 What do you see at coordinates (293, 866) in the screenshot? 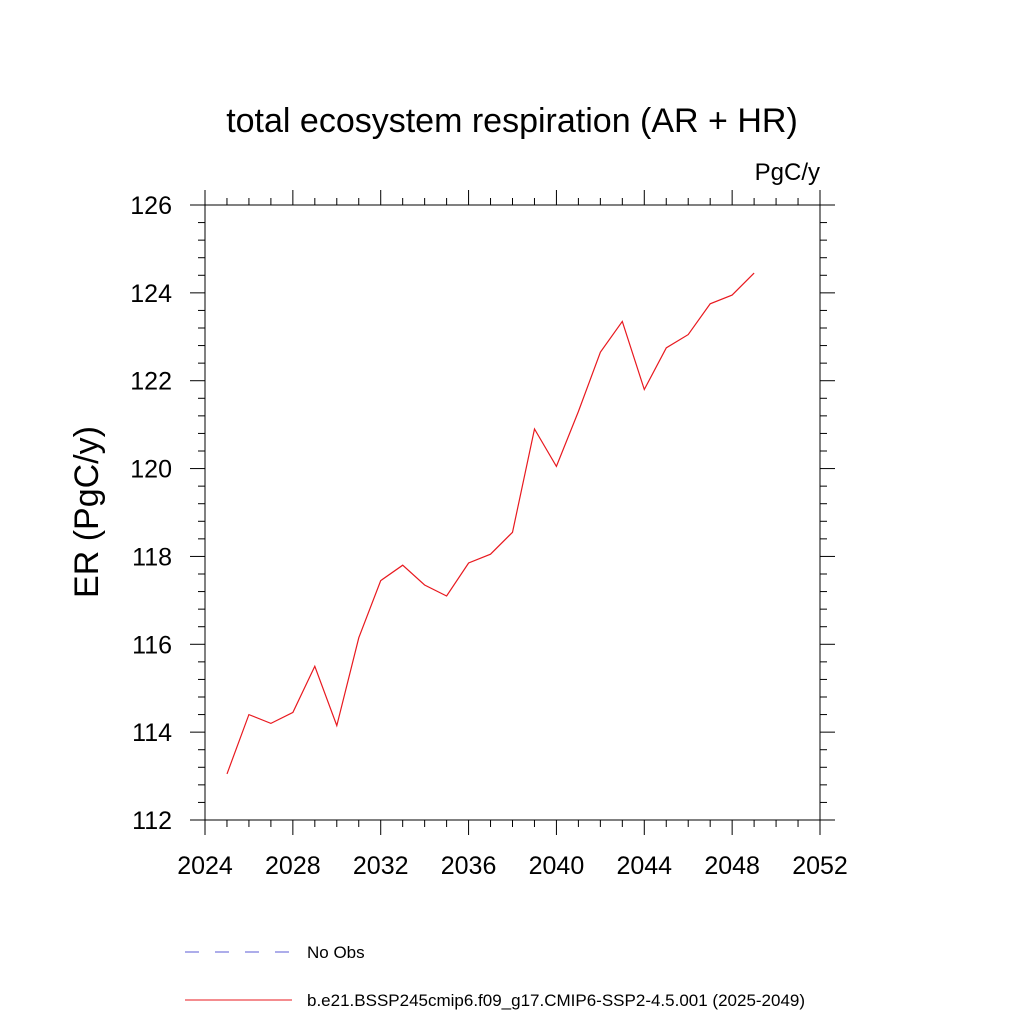
I see `x-tick-label: 2028` at bounding box center [293, 866].